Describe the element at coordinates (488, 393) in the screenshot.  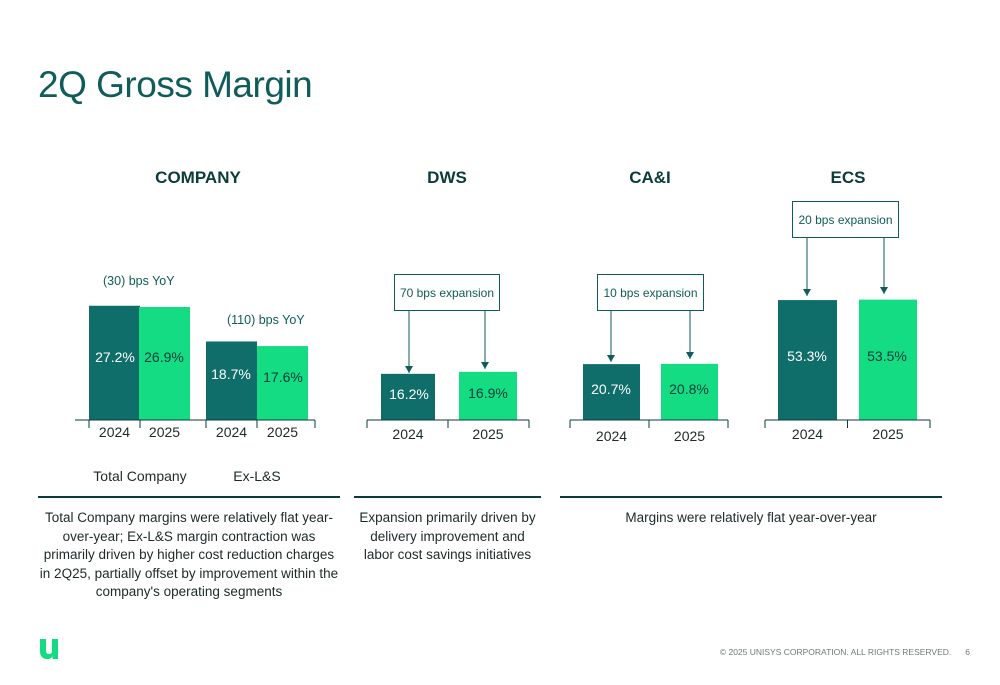
I see `data-label-dws-1: 16.9%` at that location.